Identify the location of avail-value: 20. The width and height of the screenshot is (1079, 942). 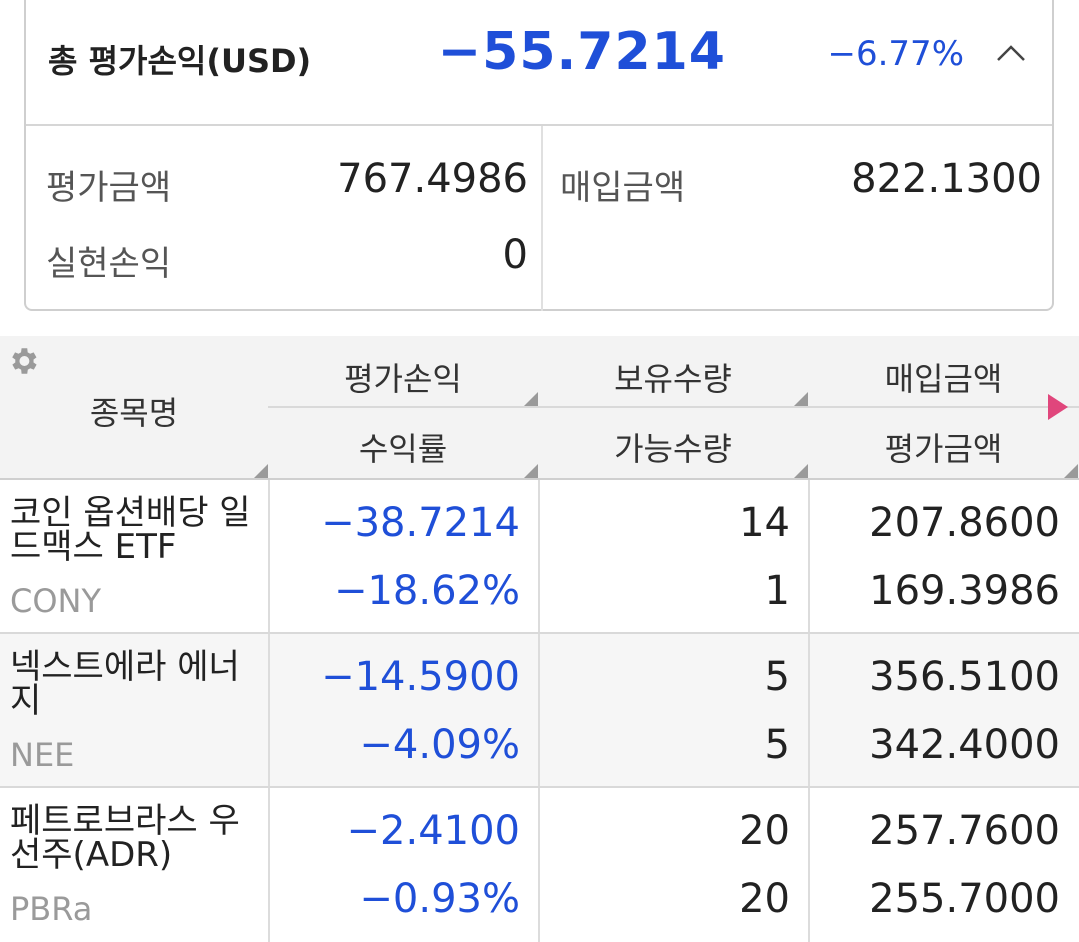
(764, 899).